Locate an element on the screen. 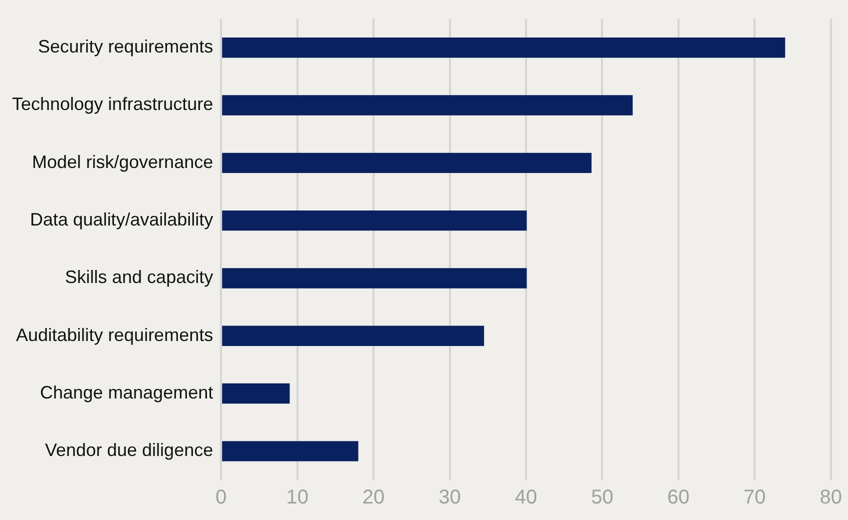 The height and width of the screenshot is (520, 848). y-tick-label: Skills and capacity is located at coordinates (139, 277).